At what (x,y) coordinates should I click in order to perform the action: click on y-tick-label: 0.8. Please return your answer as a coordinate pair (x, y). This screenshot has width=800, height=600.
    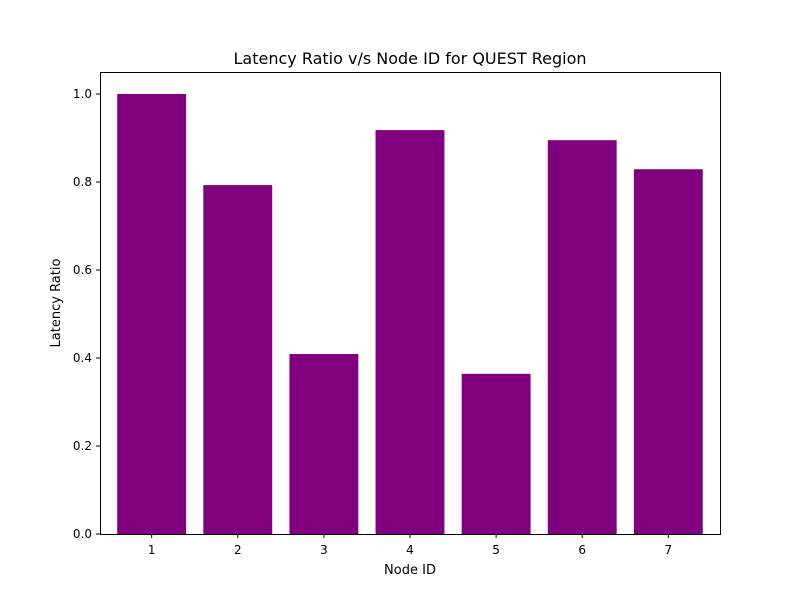
    Looking at the image, I should click on (82, 182).